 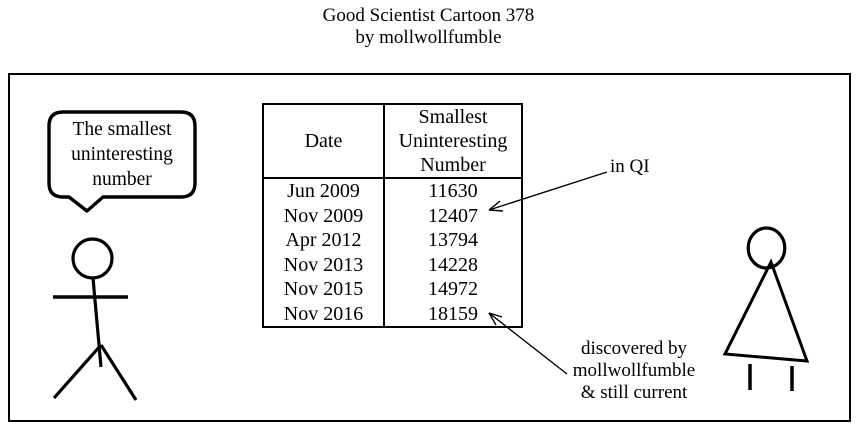 What do you see at coordinates (428, 37) in the screenshot?
I see `cartoon-byline: by mollwollfumble` at bounding box center [428, 37].